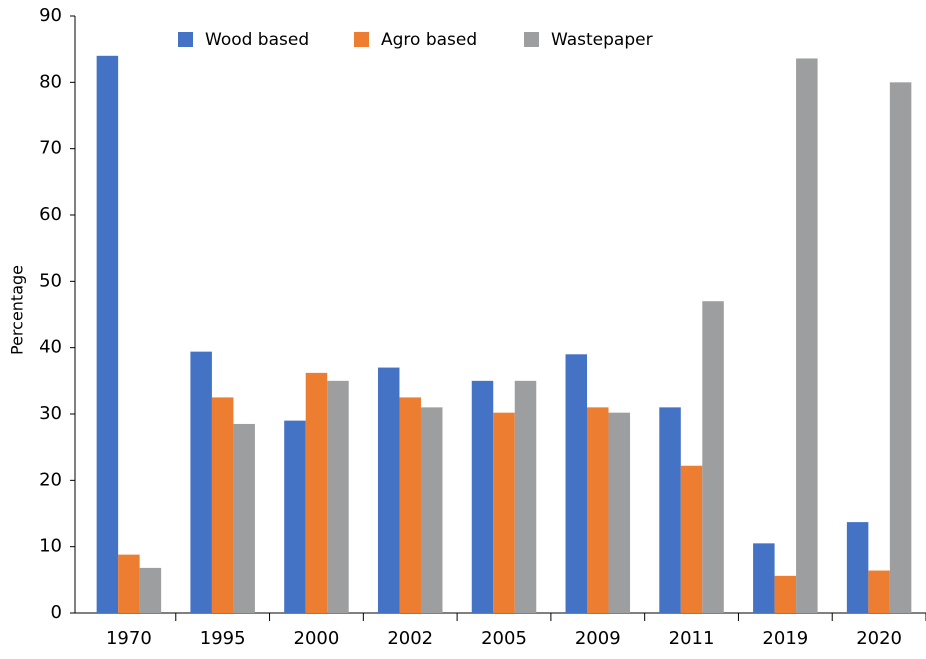 Image resolution: width=926 pixels, height=659 pixels. Describe the element at coordinates (223, 638) in the screenshot. I see `x-tick-label: 1995` at that location.